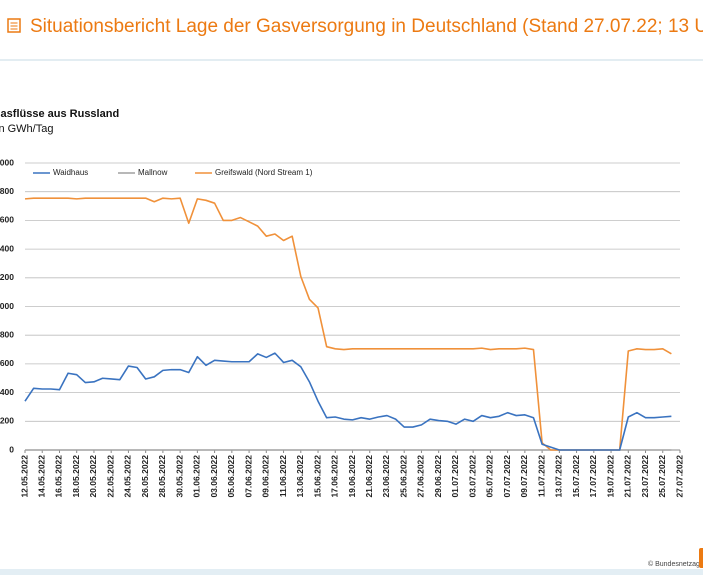  What do you see at coordinates (7, 277) in the screenshot?
I see `y-tick-label: 1200` at bounding box center [7, 277].